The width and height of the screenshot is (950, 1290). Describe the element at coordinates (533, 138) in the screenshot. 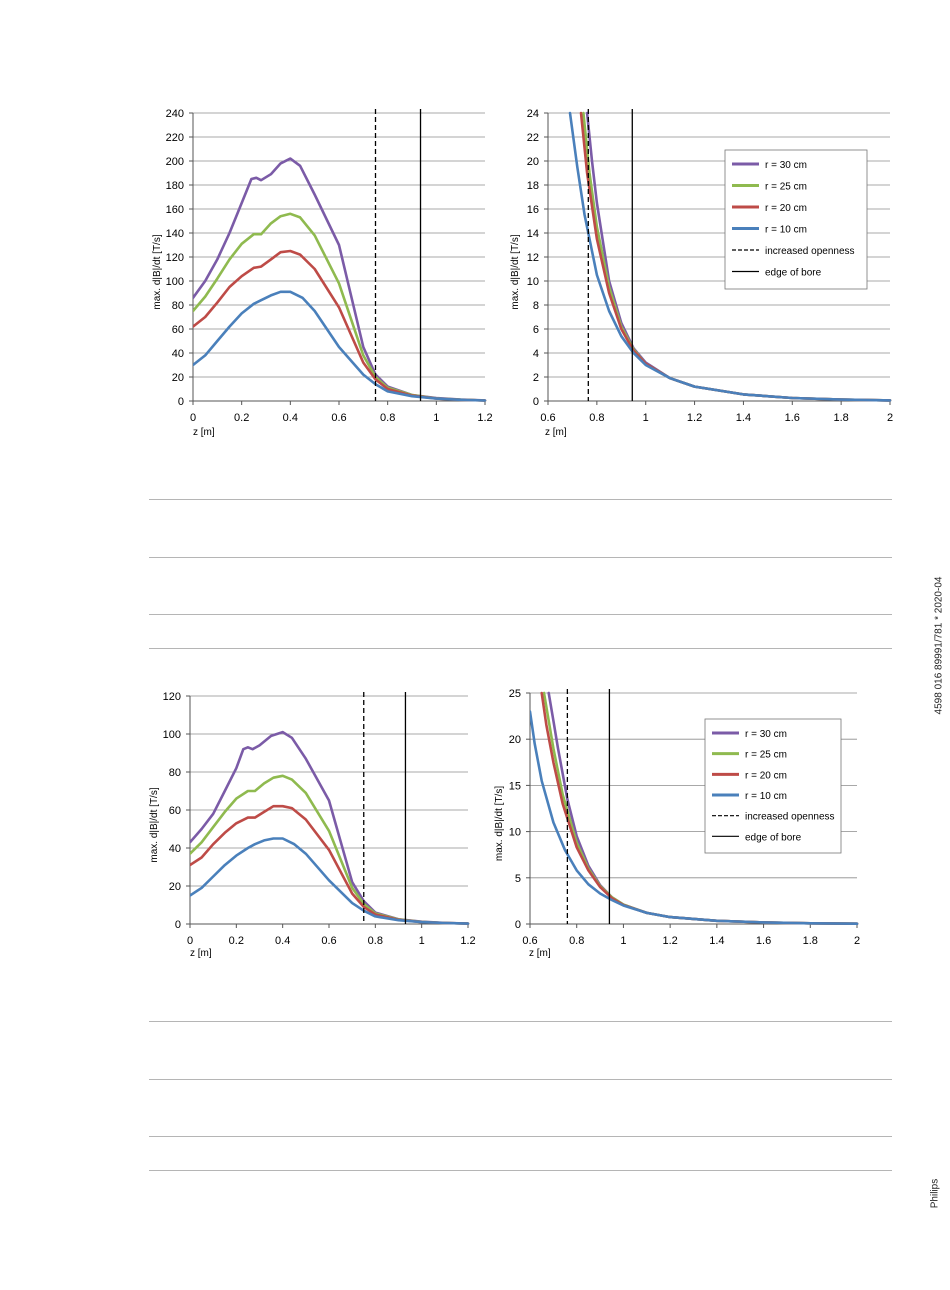

I see `y-tick-label: 22` at that location.